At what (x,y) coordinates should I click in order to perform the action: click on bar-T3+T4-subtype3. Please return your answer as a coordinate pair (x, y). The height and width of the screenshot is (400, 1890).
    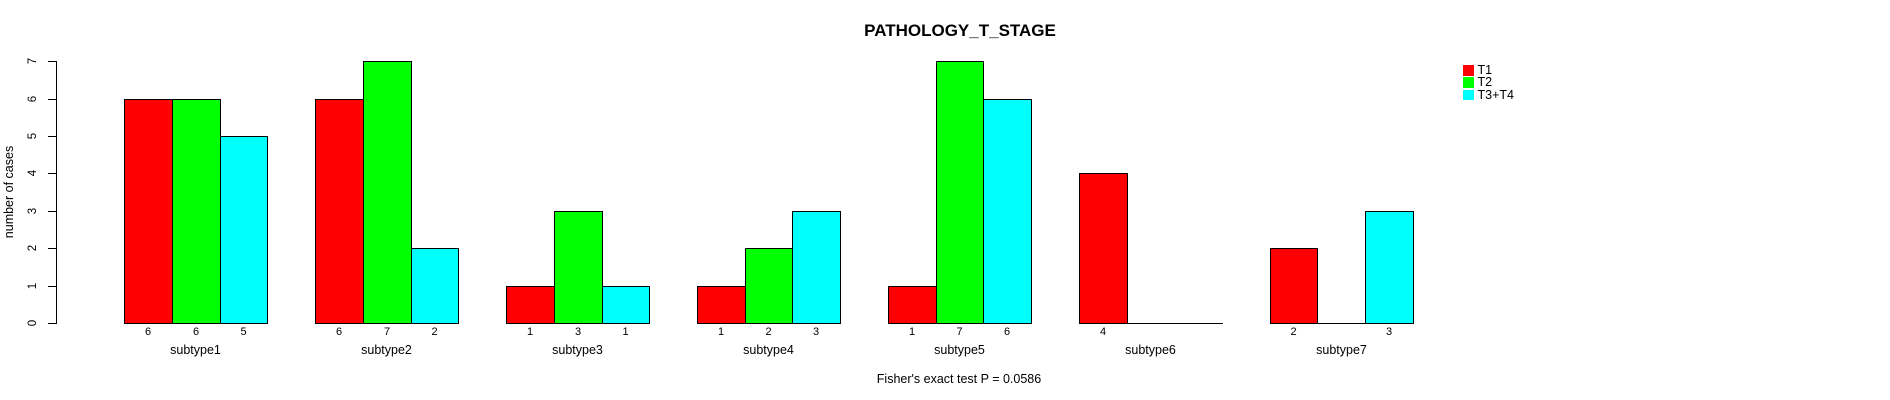
    Looking at the image, I should click on (626, 305).